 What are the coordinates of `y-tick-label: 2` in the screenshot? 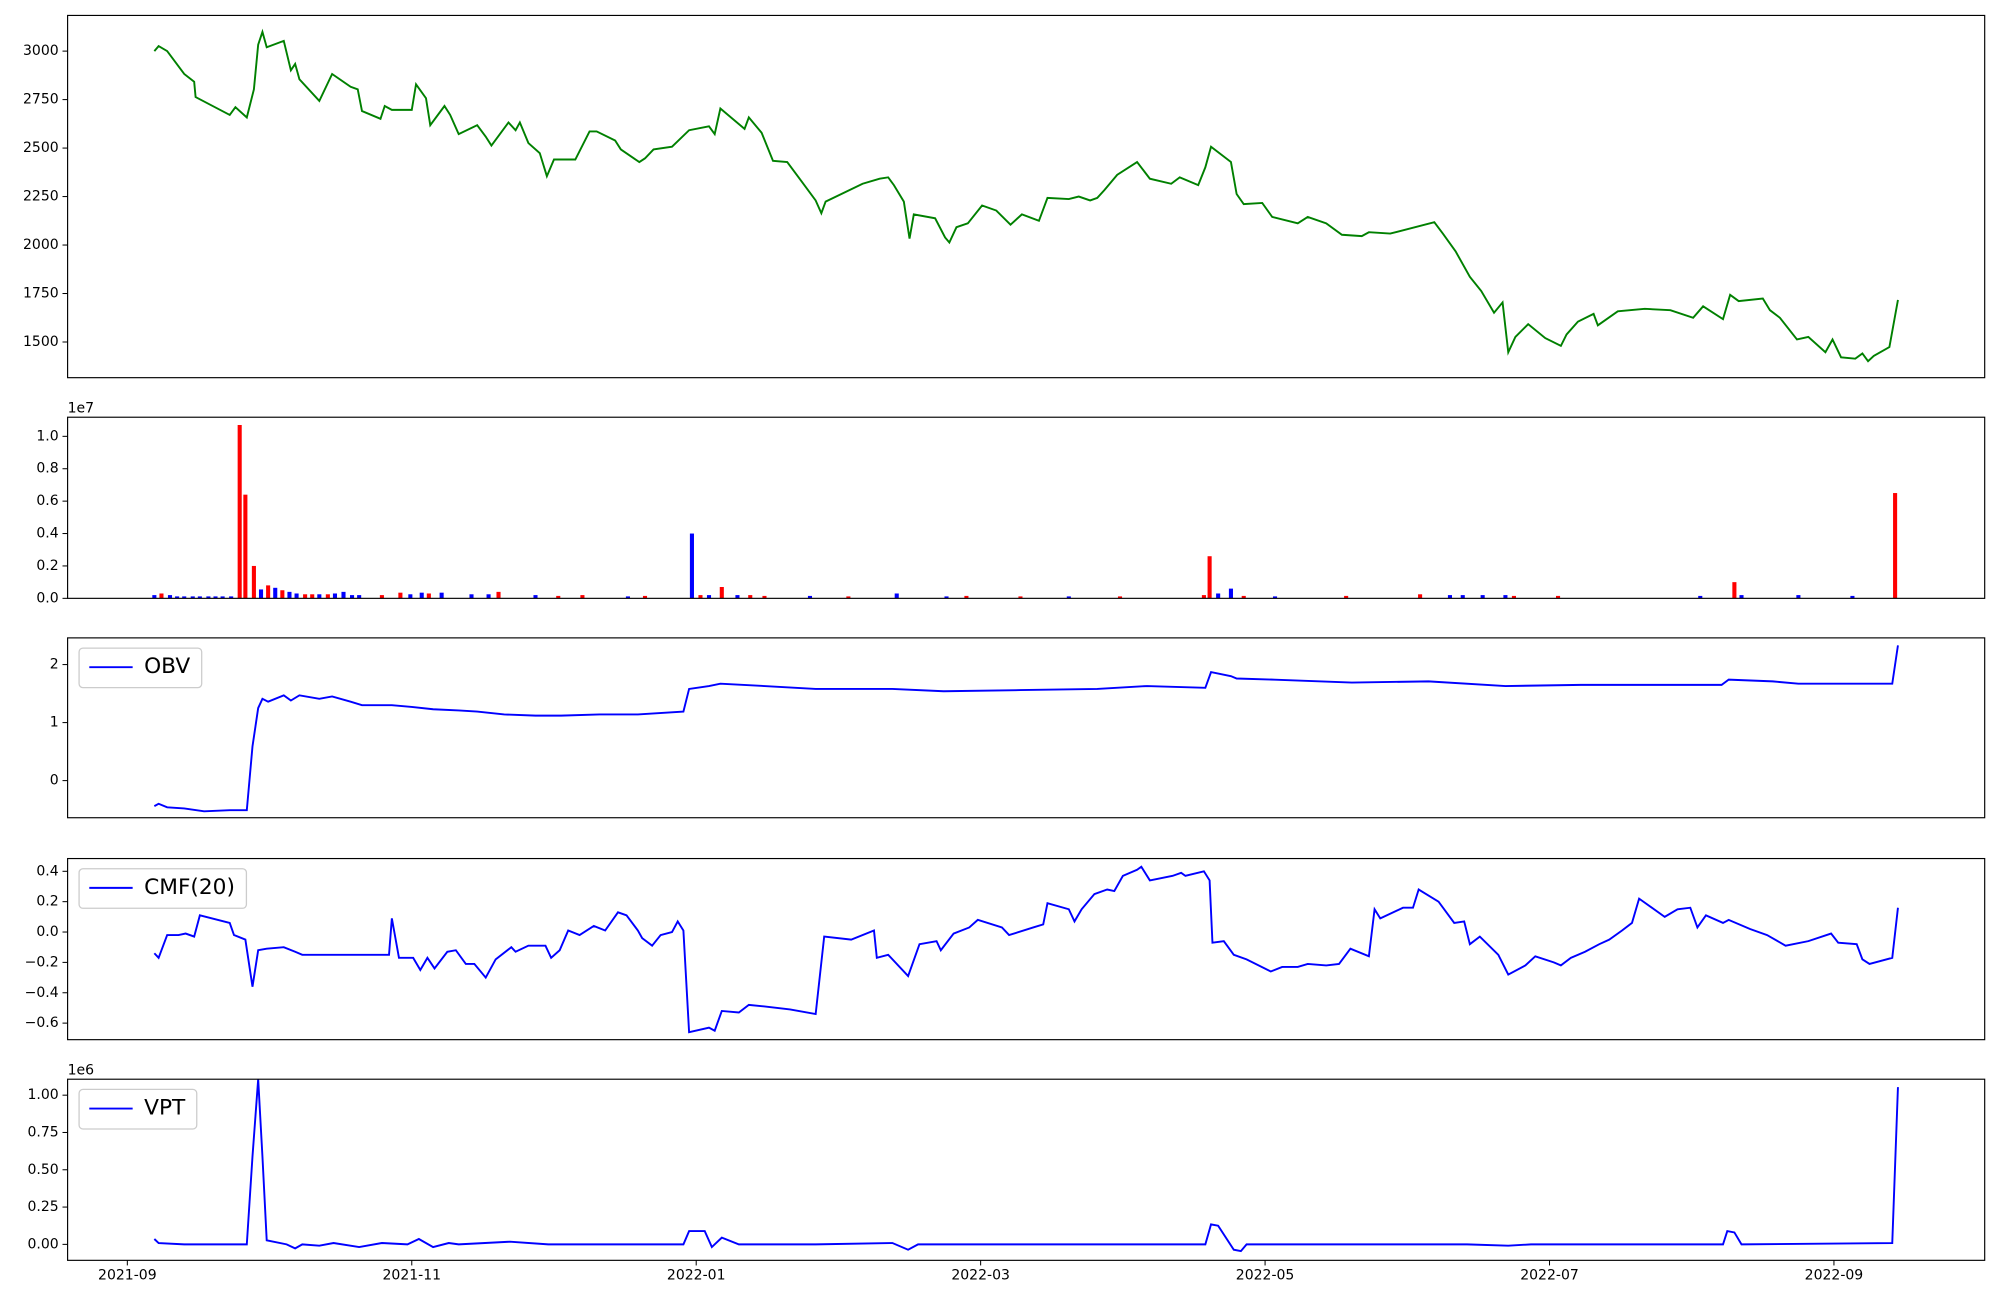 It's located at (54, 665).